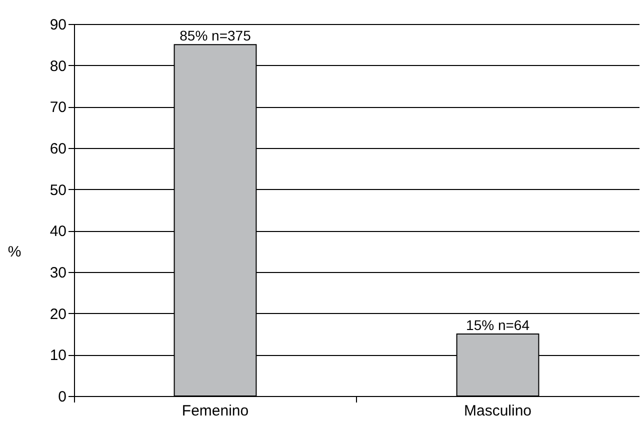 The width and height of the screenshot is (642, 427). I want to click on y-tick-label: 70, so click(58, 107).